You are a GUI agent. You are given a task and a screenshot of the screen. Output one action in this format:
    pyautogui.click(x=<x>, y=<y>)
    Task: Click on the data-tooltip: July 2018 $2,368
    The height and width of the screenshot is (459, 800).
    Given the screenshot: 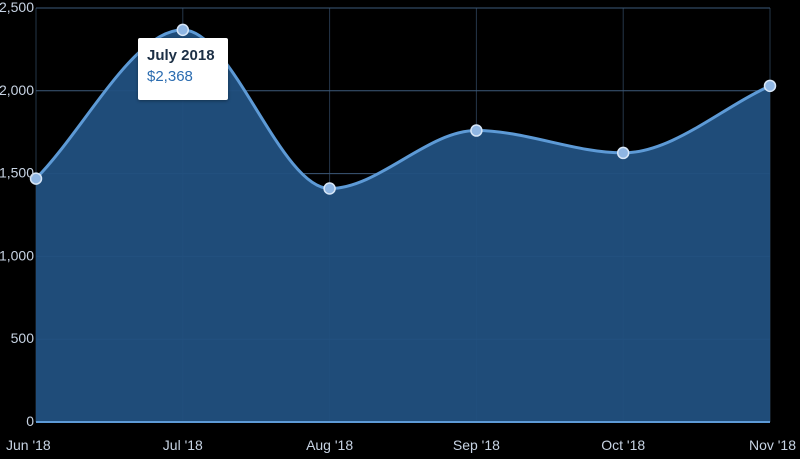 What is the action you would take?
    pyautogui.click(x=183, y=69)
    